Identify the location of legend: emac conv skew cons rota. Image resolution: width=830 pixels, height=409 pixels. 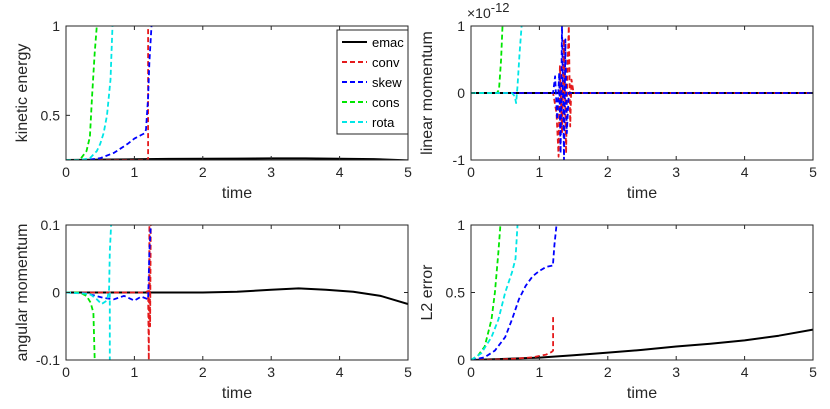
(372, 82).